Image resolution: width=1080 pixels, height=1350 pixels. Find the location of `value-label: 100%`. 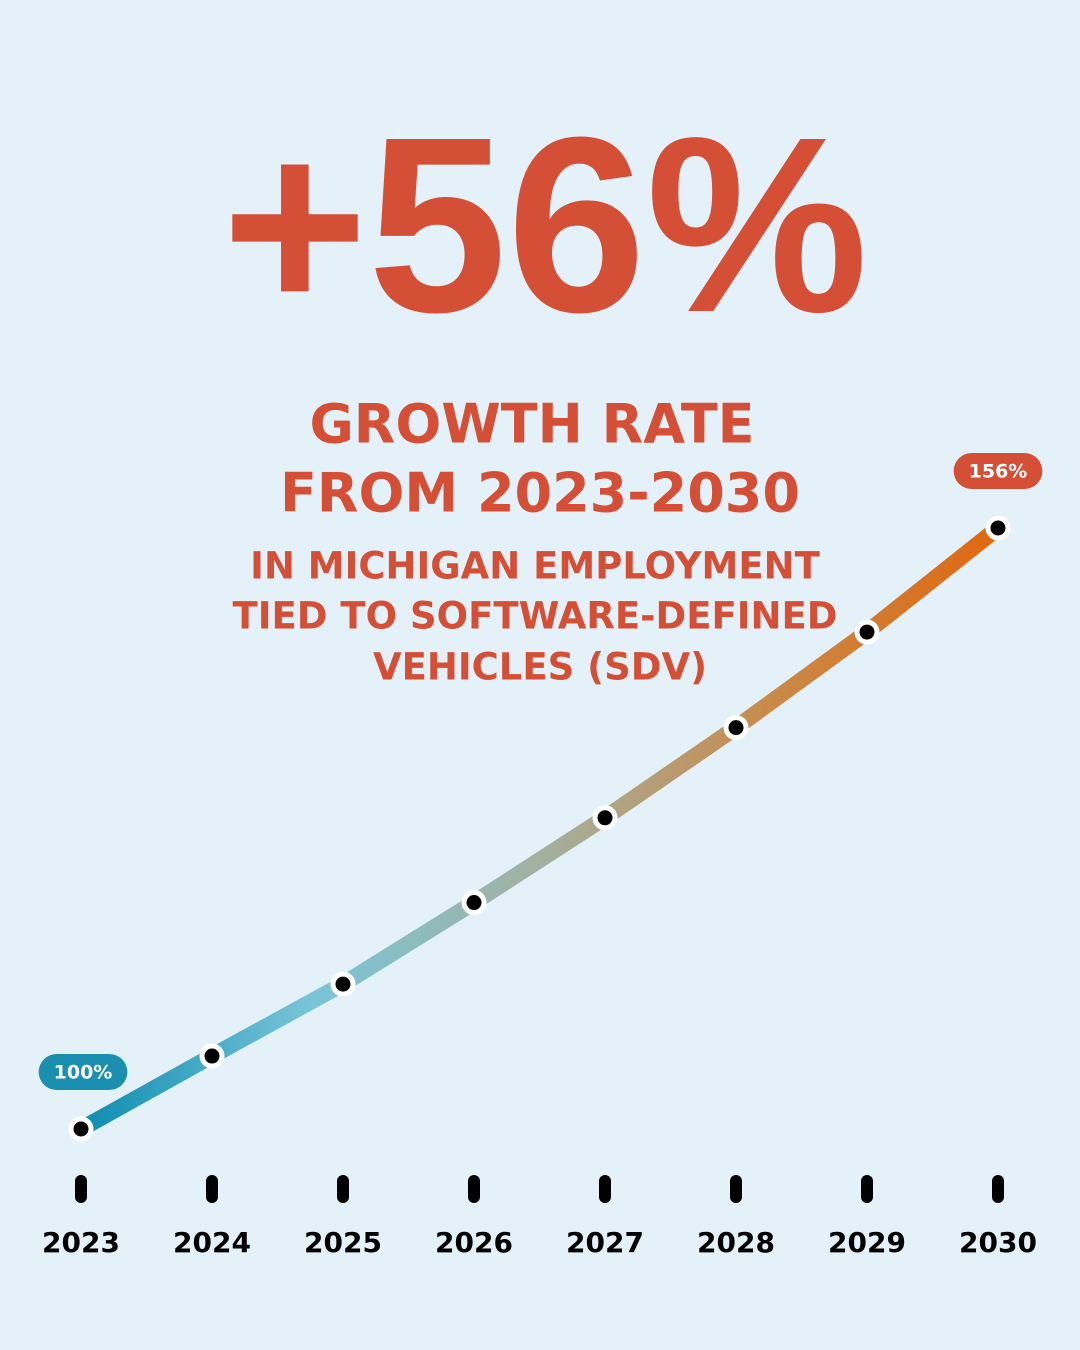

value-label: 100% is located at coordinates (83, 1073).